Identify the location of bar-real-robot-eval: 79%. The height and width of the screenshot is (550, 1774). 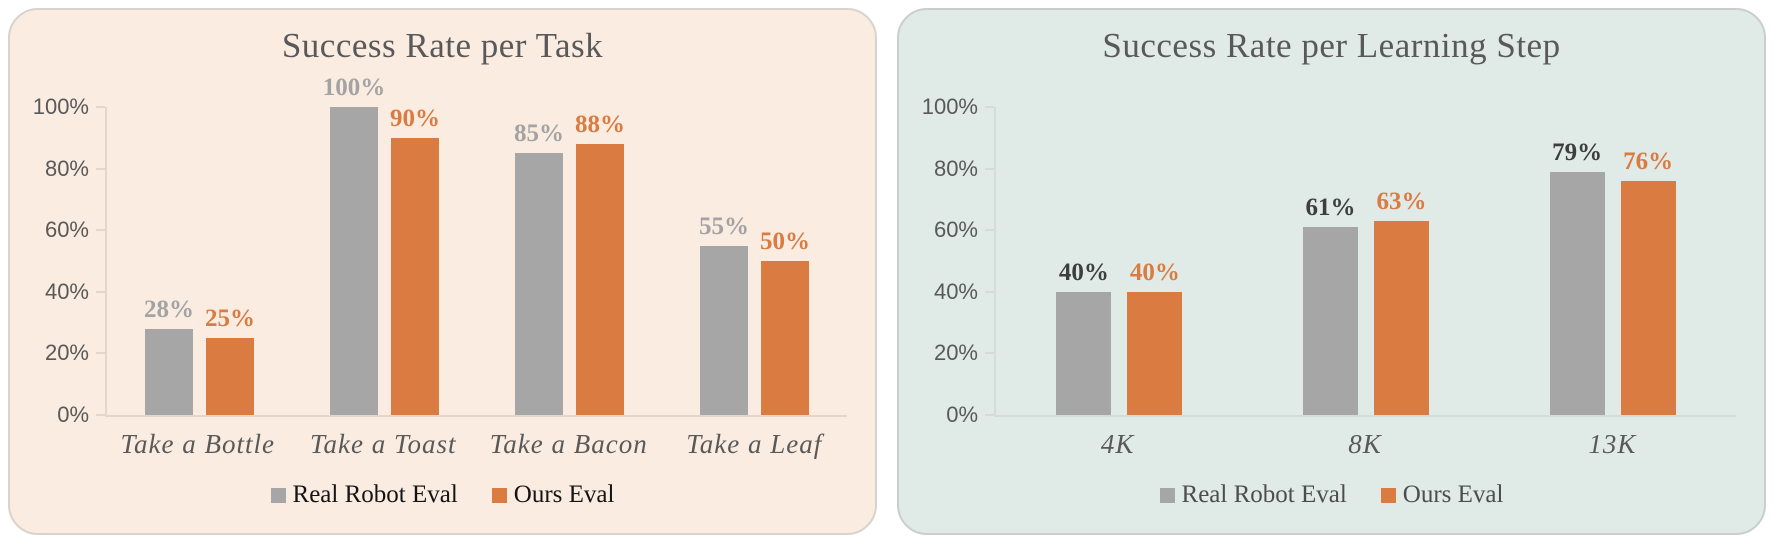
(1577, 277).